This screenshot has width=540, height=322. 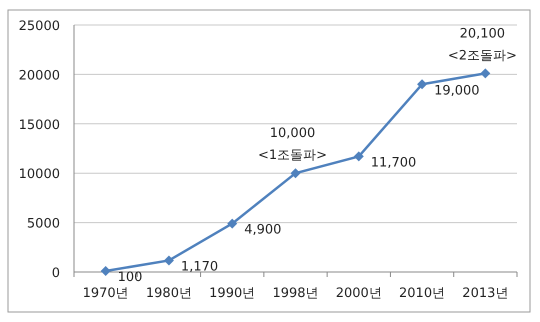 I want to click on x-tick-label: 2010년, so click(x=422, y=293).